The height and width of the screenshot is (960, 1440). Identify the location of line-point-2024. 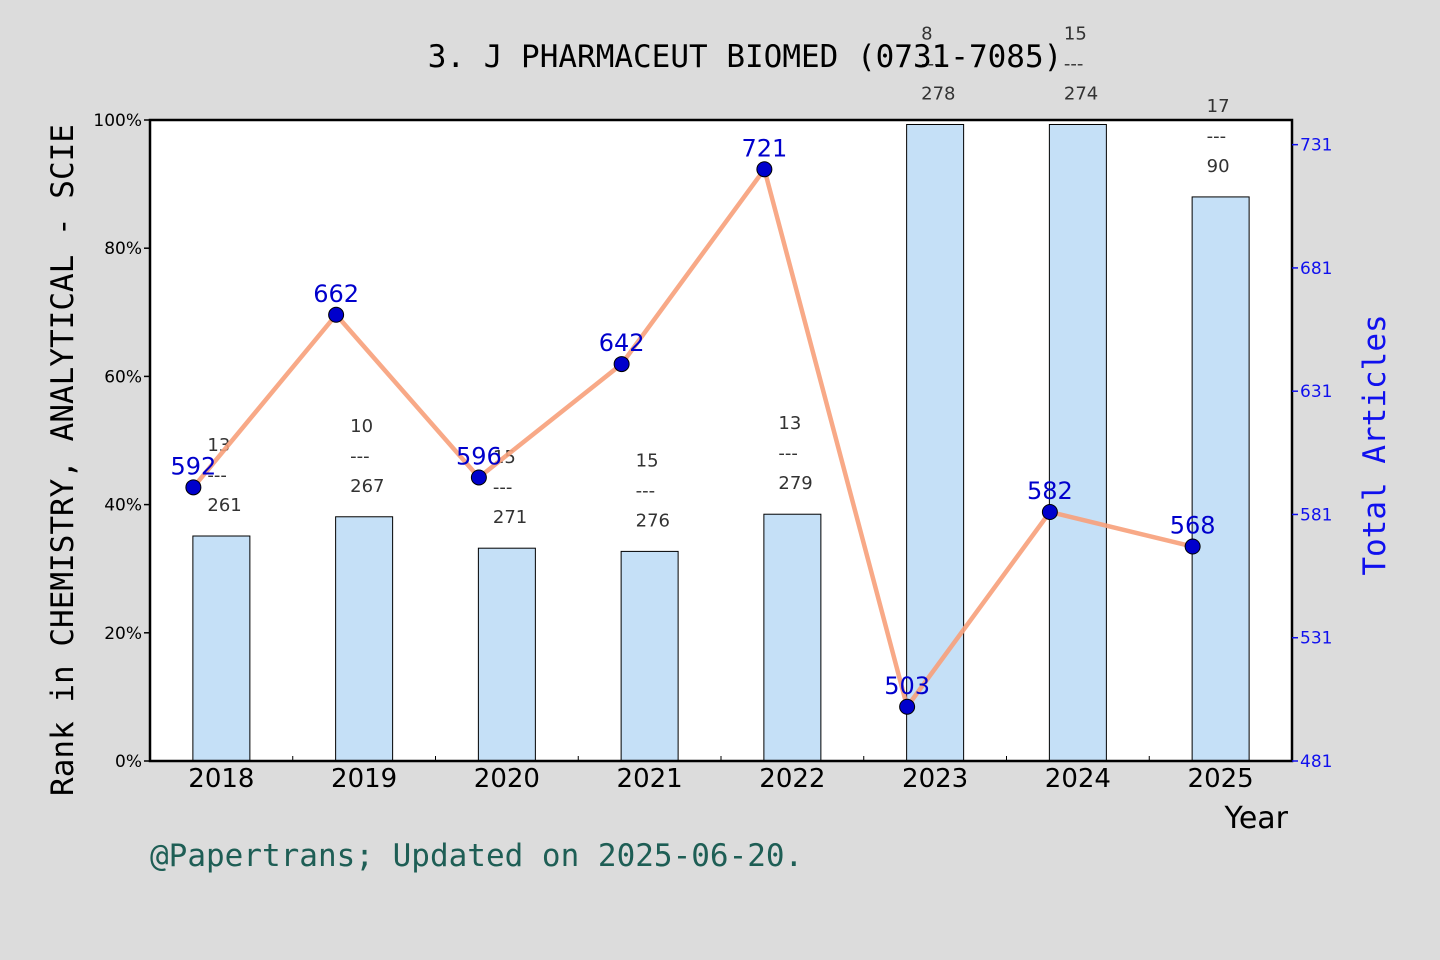
(1049, 511).